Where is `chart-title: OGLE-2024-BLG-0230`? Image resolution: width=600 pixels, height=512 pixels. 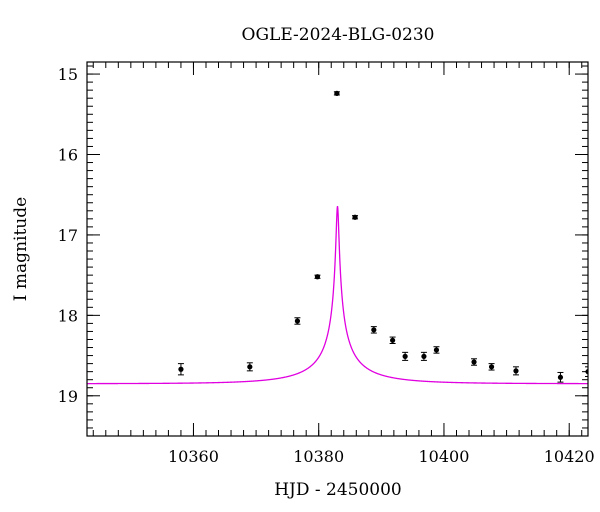
chart-title: OGLE-2024-BLG-0230 is located at coordinates (338, 35).